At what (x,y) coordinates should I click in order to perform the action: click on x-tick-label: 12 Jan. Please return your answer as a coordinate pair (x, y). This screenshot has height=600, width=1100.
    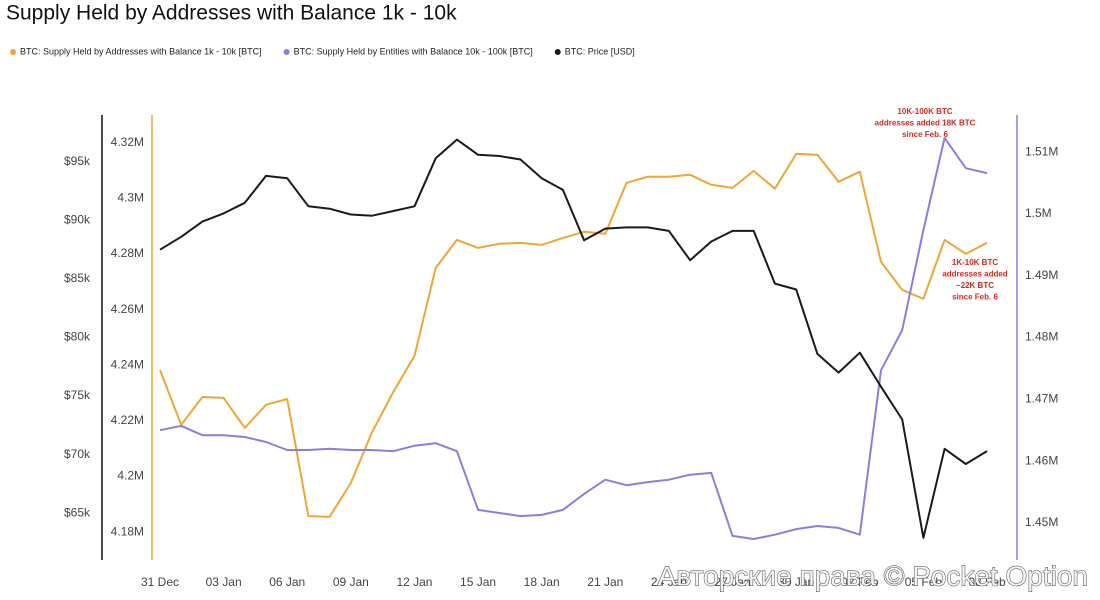
    Looking at the image, I should click on (414, 582).